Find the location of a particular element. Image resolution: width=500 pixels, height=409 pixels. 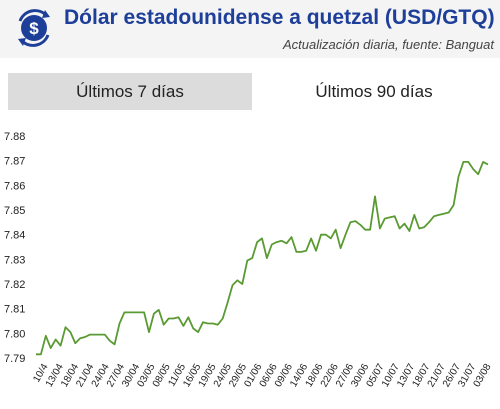

tab-90-days: Últimos 90 días is located at coordinates (374, 91).